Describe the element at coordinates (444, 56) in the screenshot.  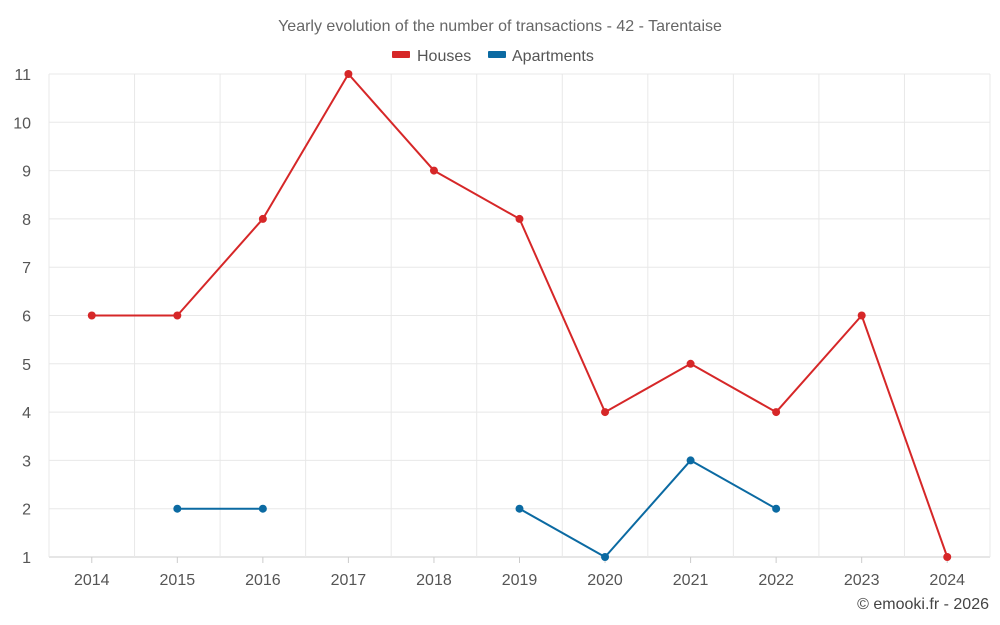
I see `legend-label-houses: Houses` at that location.